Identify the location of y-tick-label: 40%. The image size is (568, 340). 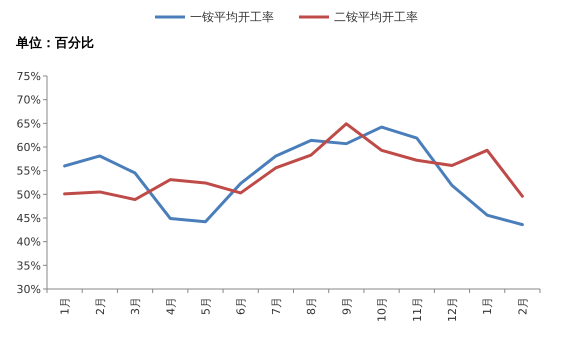
(28, 242).